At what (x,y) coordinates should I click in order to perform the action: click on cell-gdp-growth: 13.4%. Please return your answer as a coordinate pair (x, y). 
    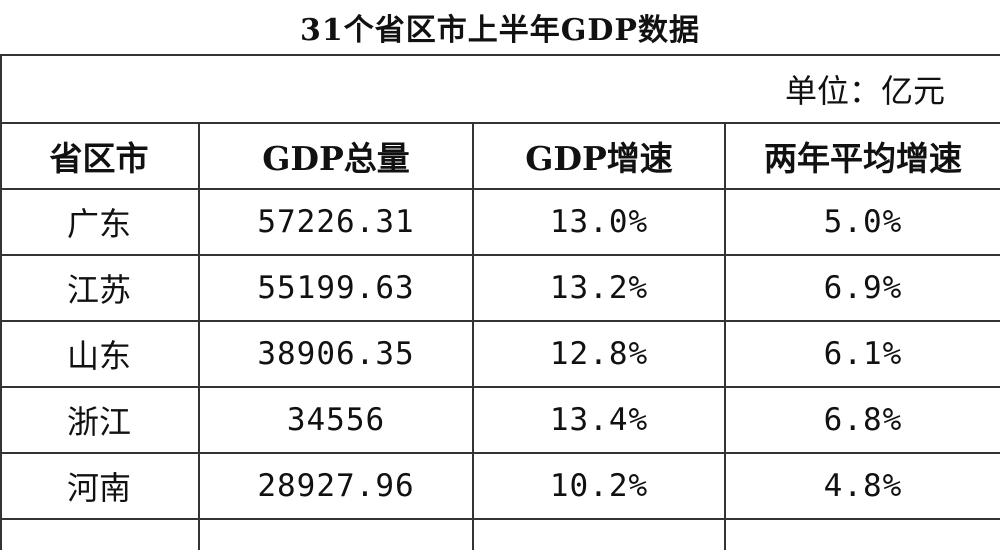
    Looking at the image, I should click on (599, 420).